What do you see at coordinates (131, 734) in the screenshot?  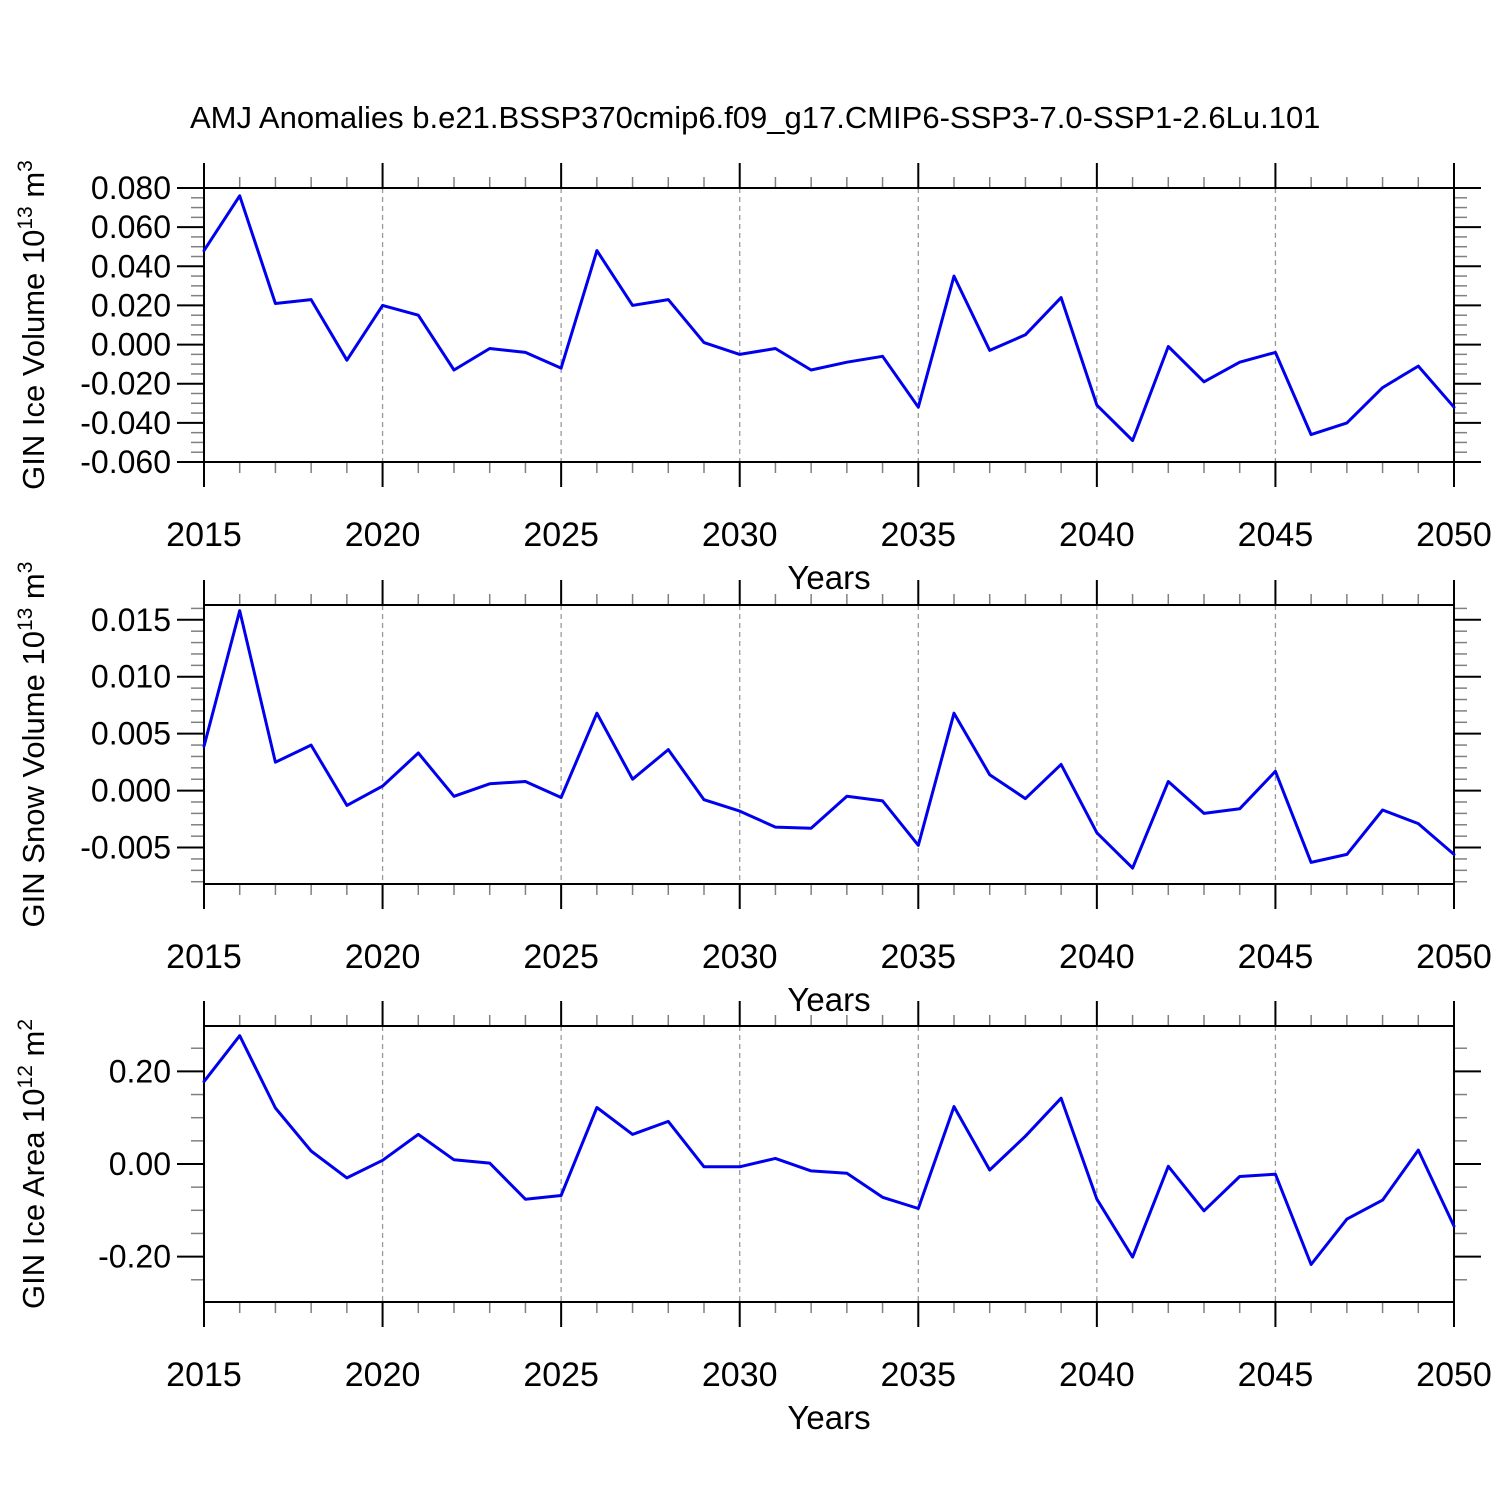 I see `y-tick-label: 0.005` at bounding box center [131, 734].